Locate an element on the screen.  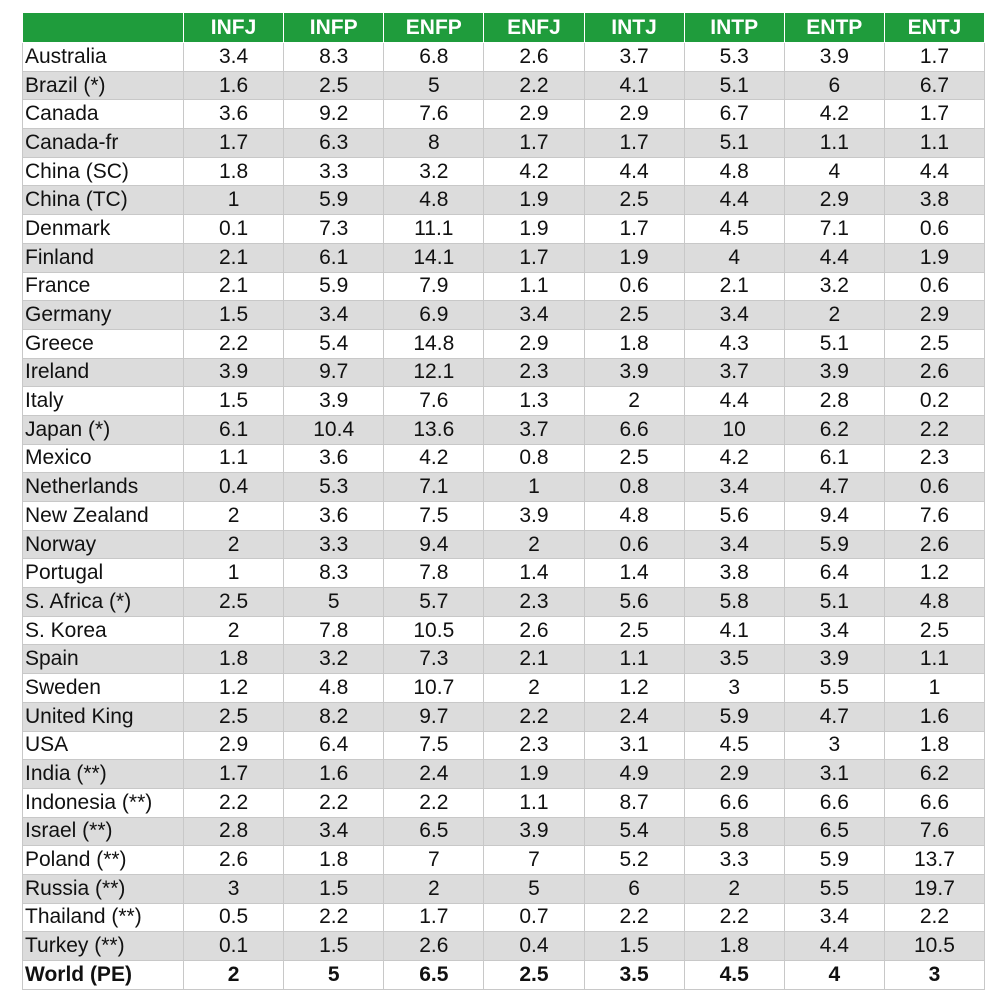
cell: 8.7 is located at coordinates (634, 802).